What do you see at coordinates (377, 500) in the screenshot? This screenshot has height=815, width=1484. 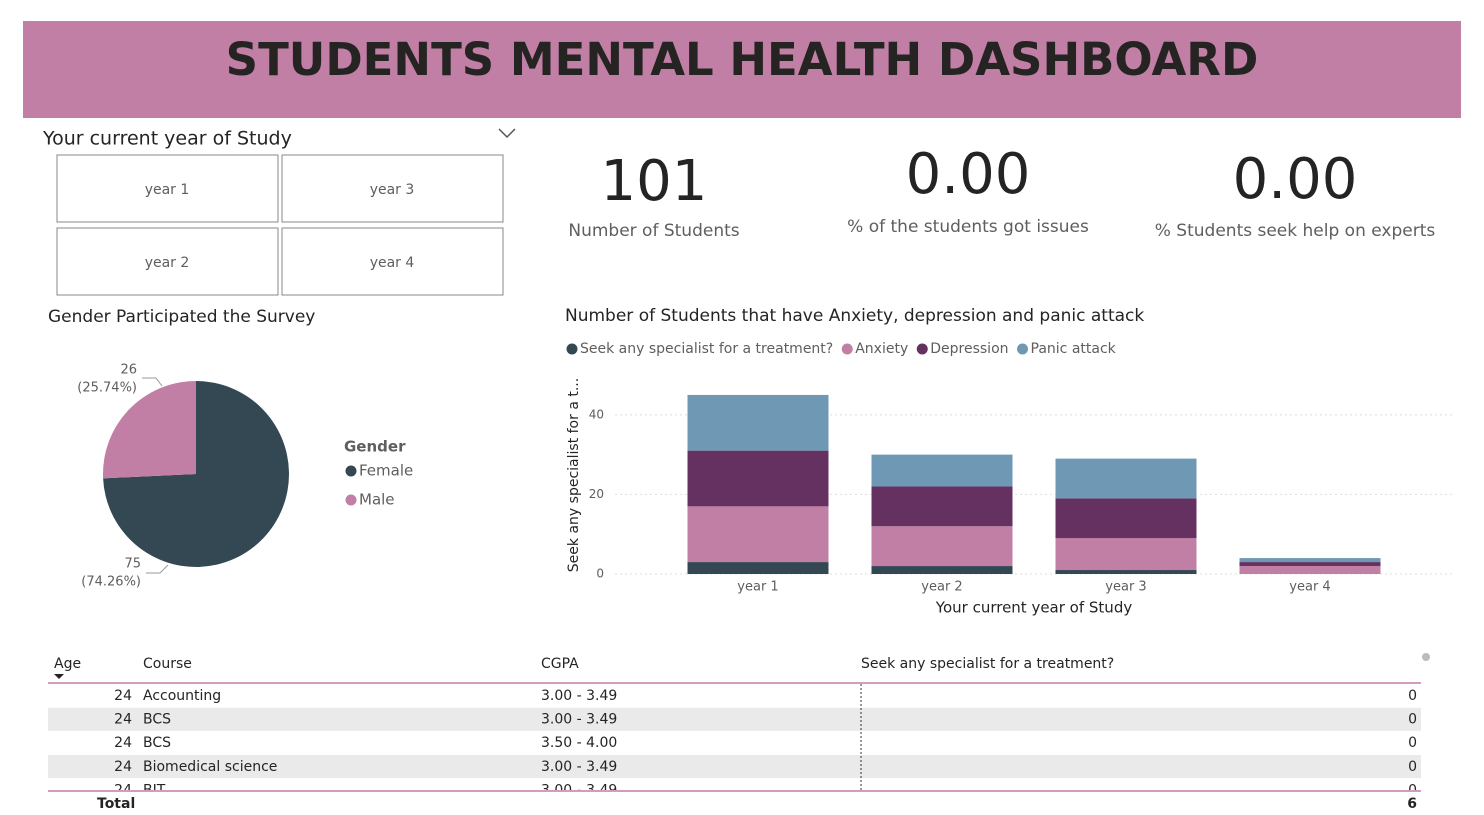 I see `legend-label: Male` at bounding box center [377, 500].